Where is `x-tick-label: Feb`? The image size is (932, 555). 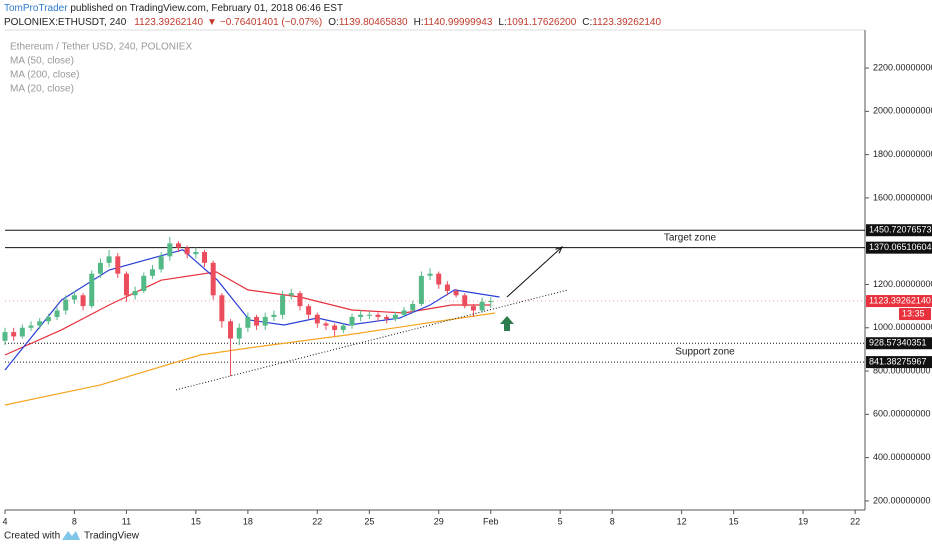 x-tick-label: Feb is located at coordinates (491, 521).